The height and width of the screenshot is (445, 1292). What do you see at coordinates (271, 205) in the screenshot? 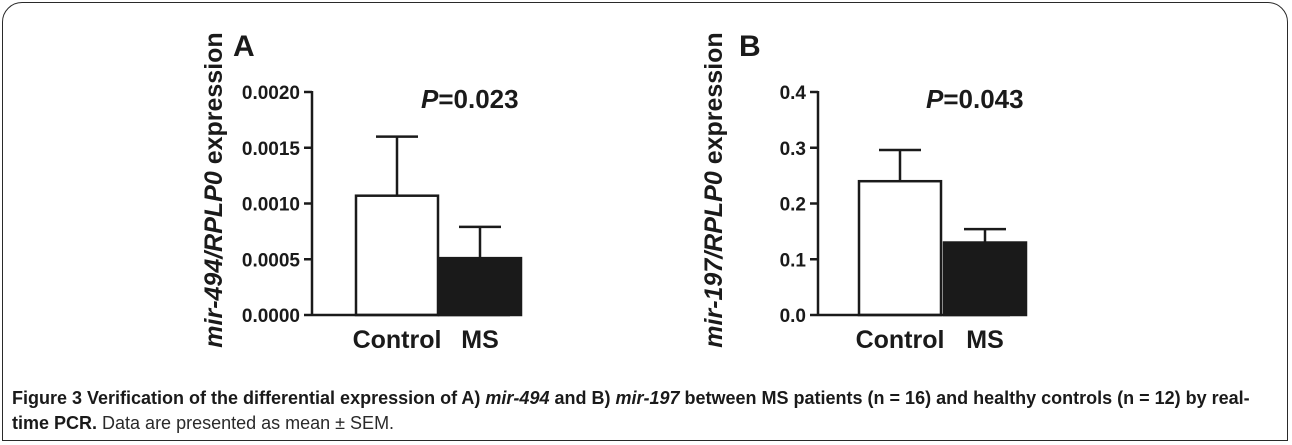
I see `y-tick-label: 0.0010` at bounding box center [271, 205].